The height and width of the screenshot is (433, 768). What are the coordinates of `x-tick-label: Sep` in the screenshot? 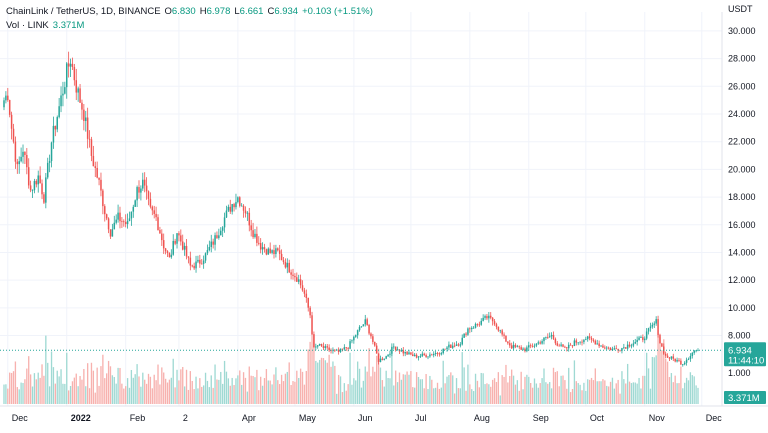 It's located at (541, 418).